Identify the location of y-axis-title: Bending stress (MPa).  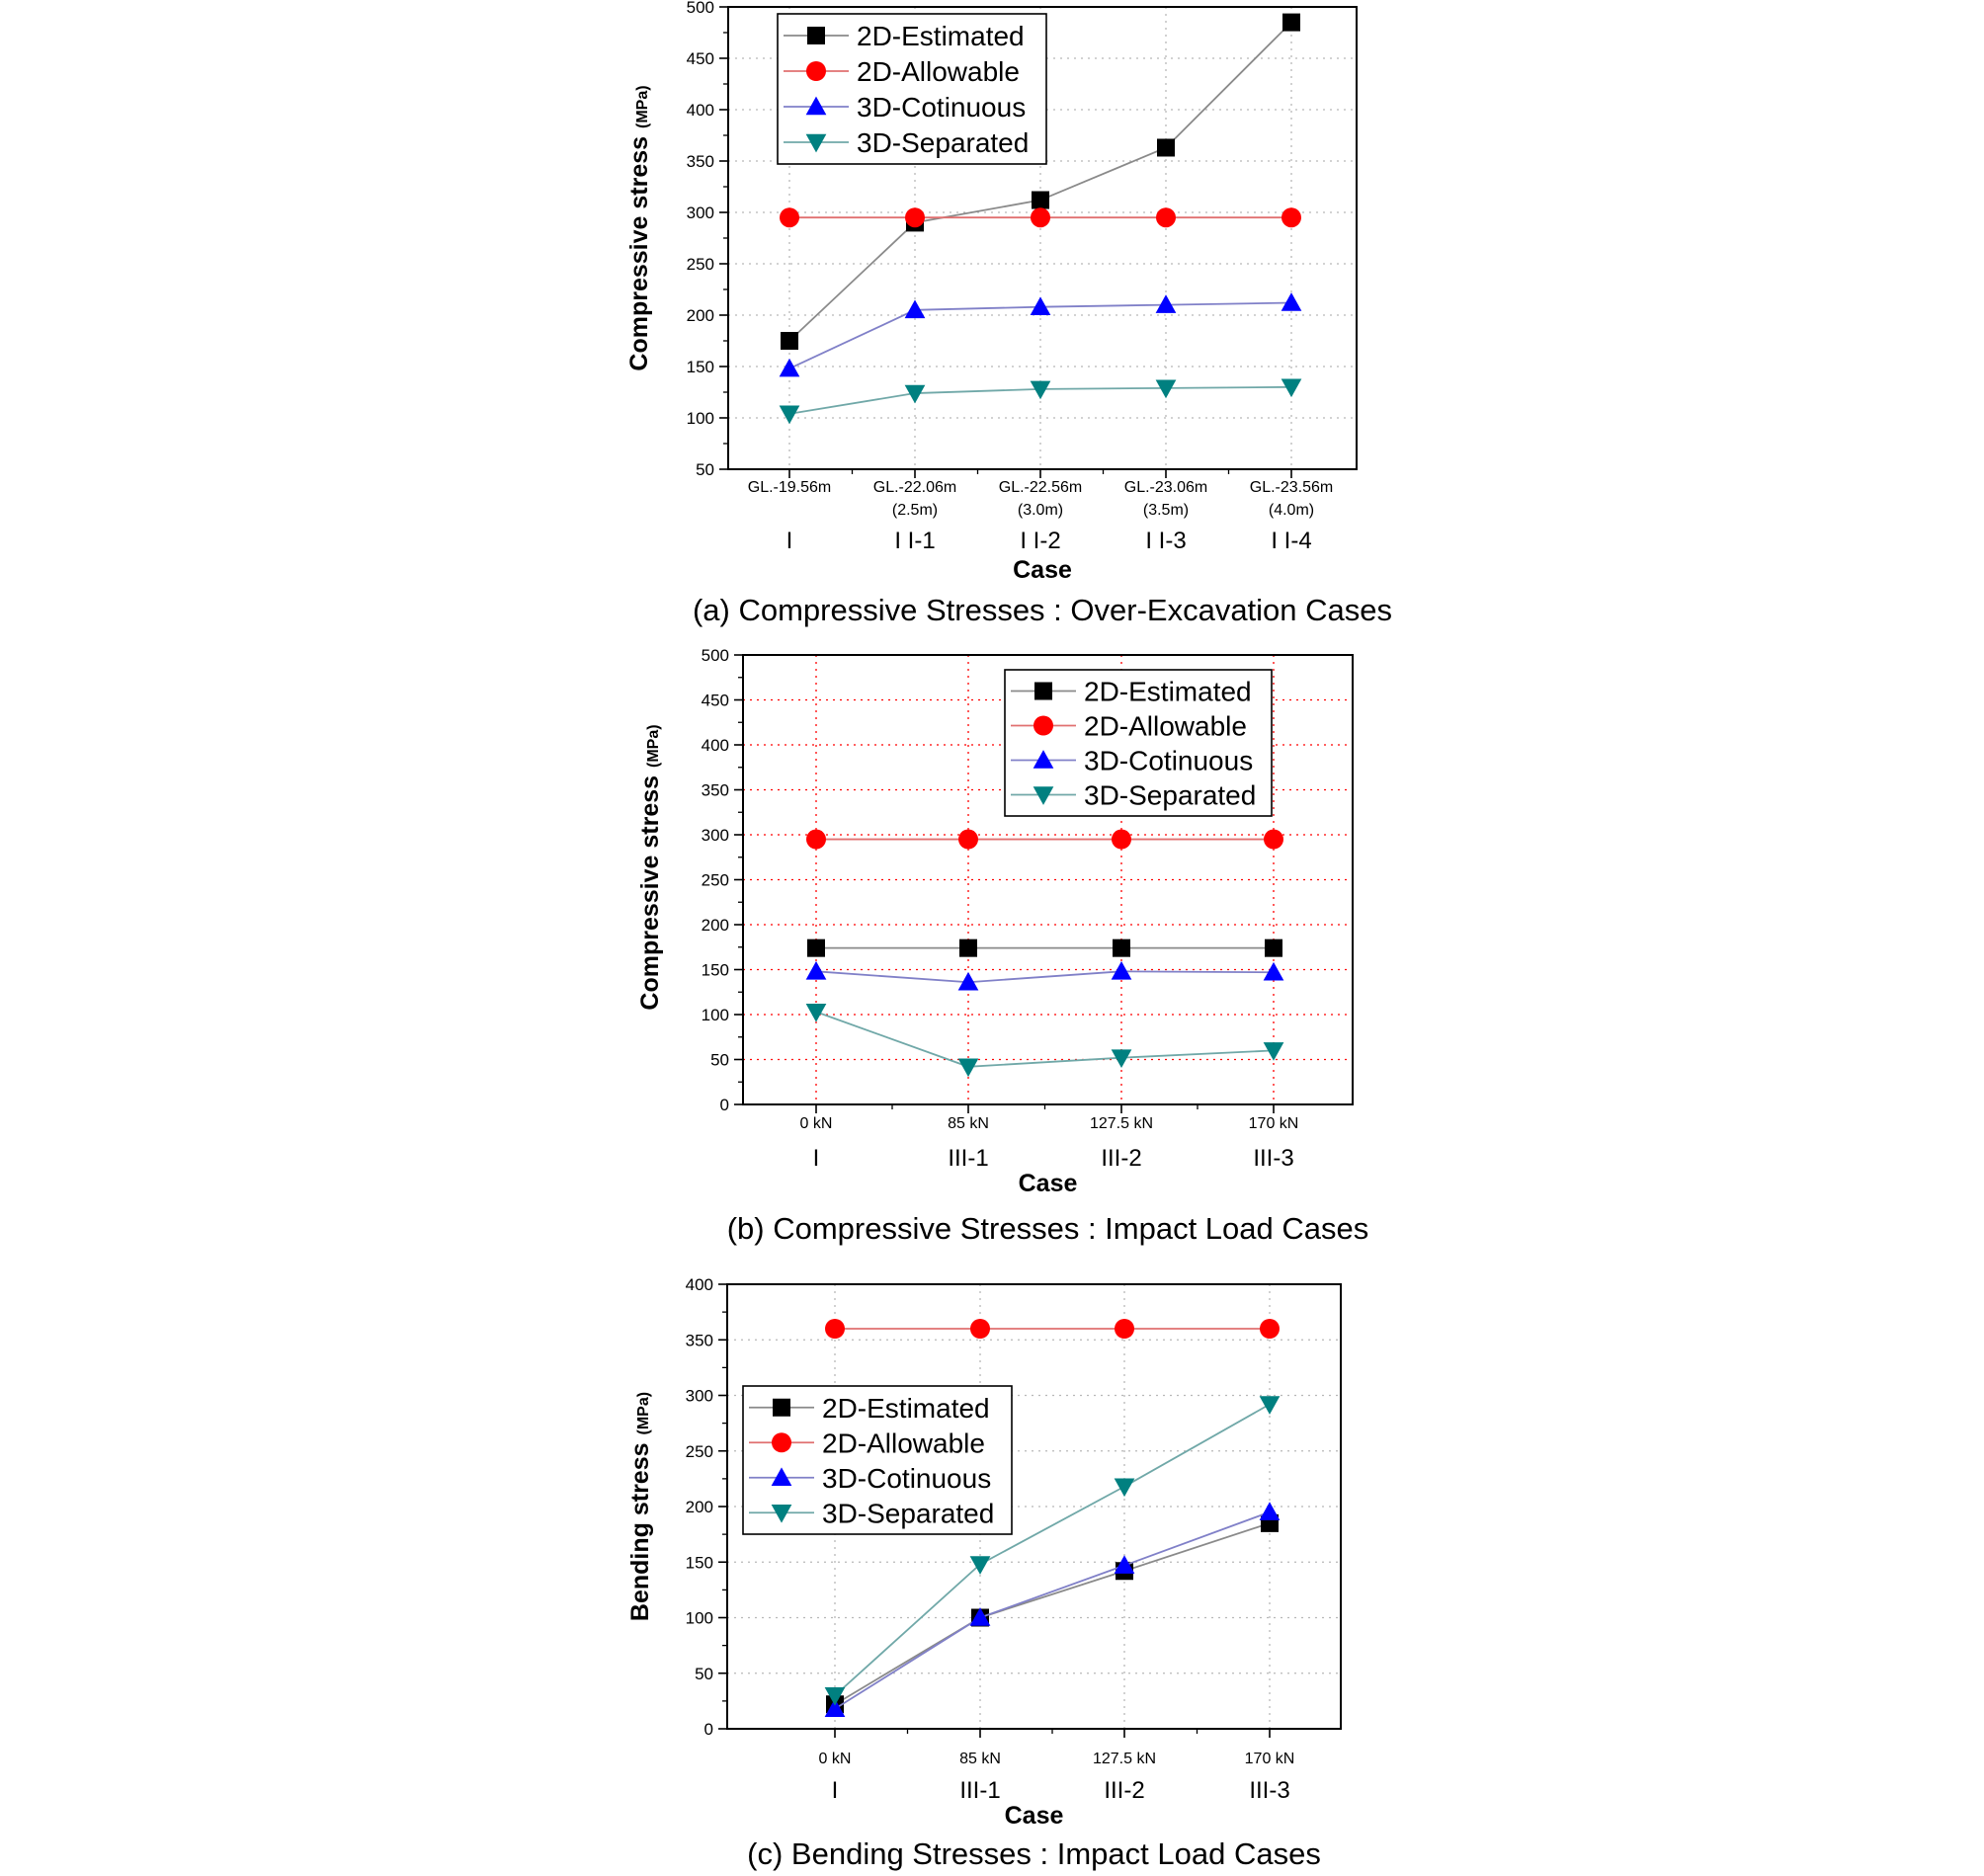
(640, 1506).